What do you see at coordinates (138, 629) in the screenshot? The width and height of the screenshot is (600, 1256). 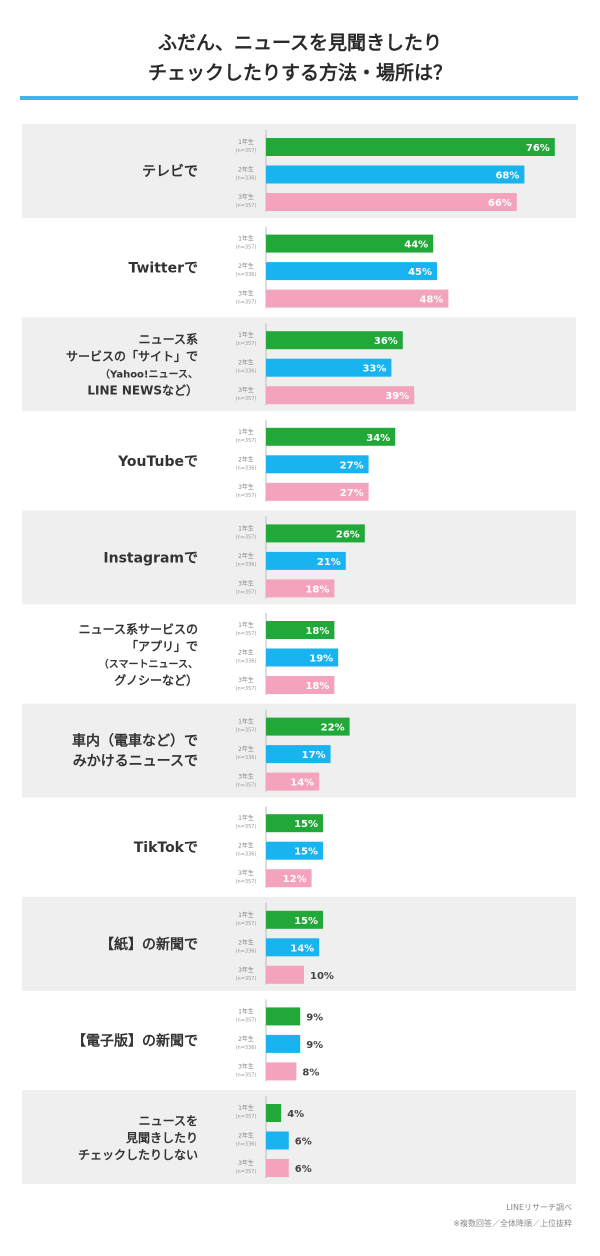 I see `category-label: ニュース系サービスの` at bounding box center [138, 629].